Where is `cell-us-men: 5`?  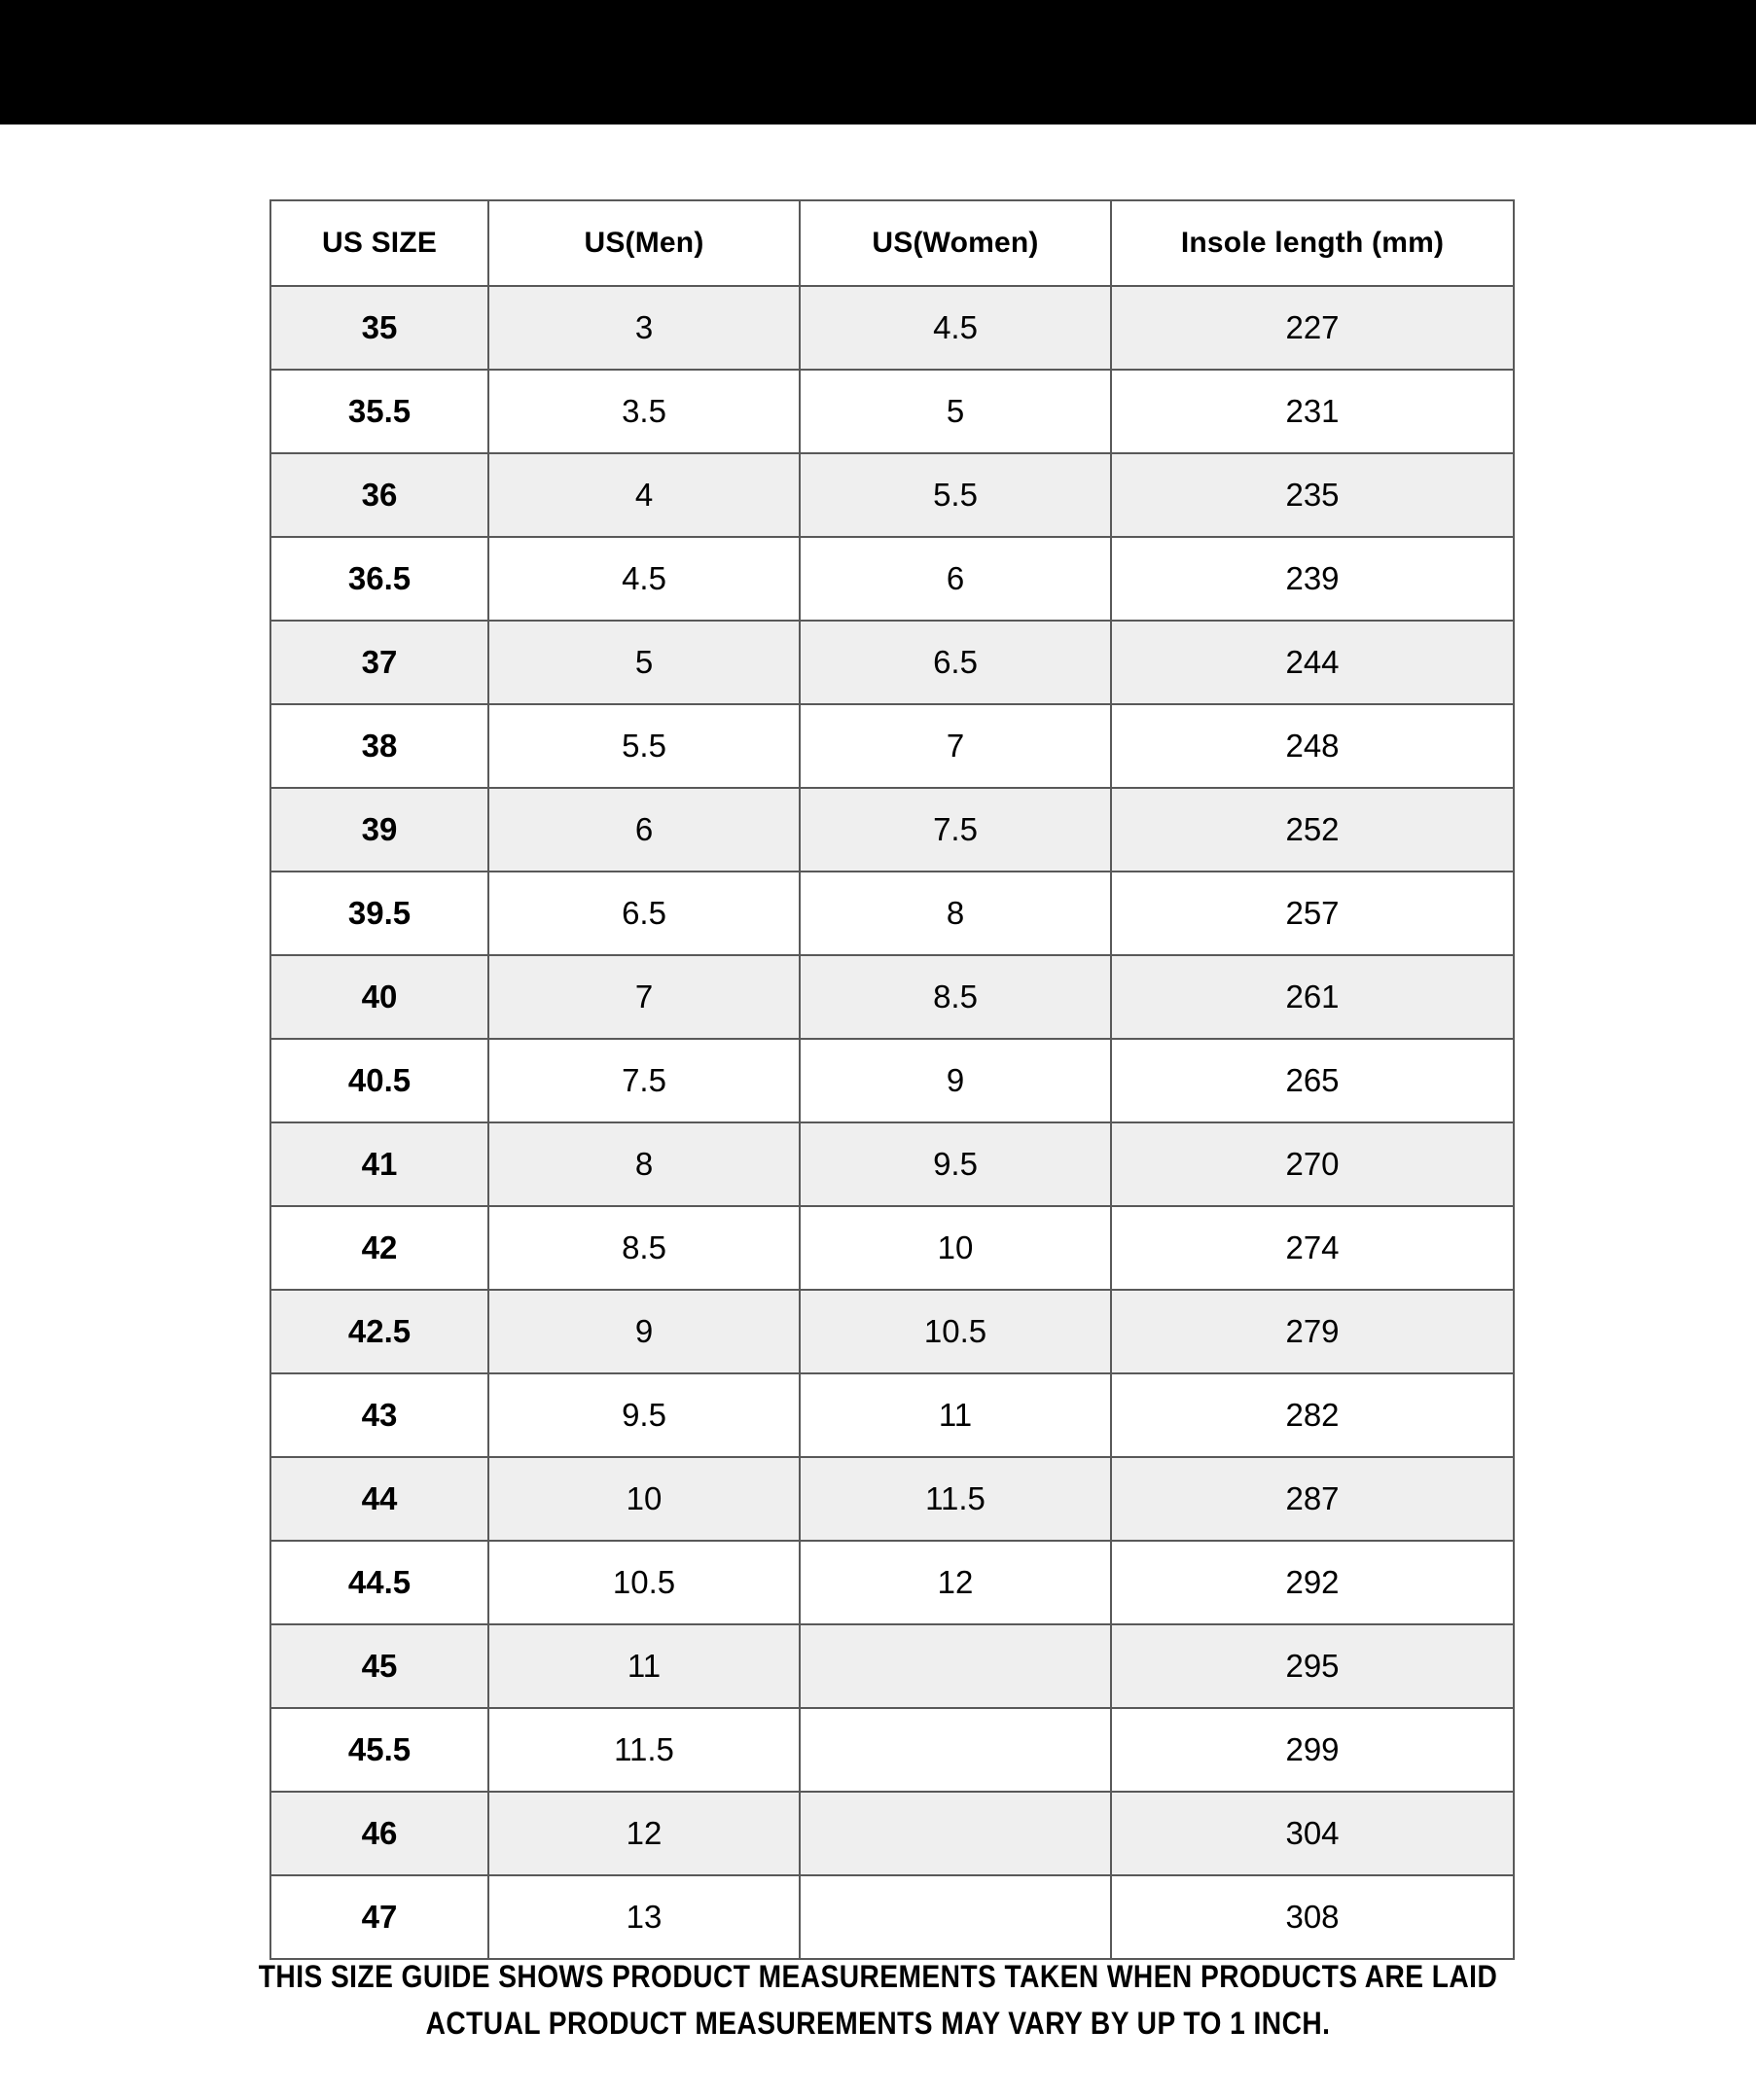
cell-us-men: 5 is located at coordinates (644, 663).